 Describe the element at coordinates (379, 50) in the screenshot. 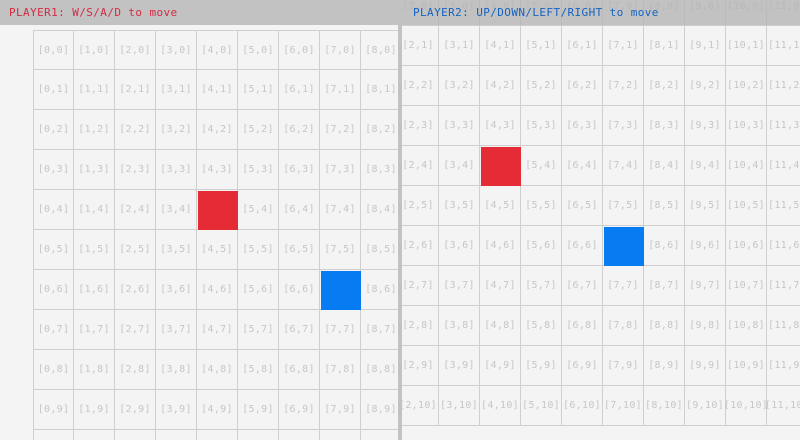

I see `grid-cell: [8,0]` at that location.